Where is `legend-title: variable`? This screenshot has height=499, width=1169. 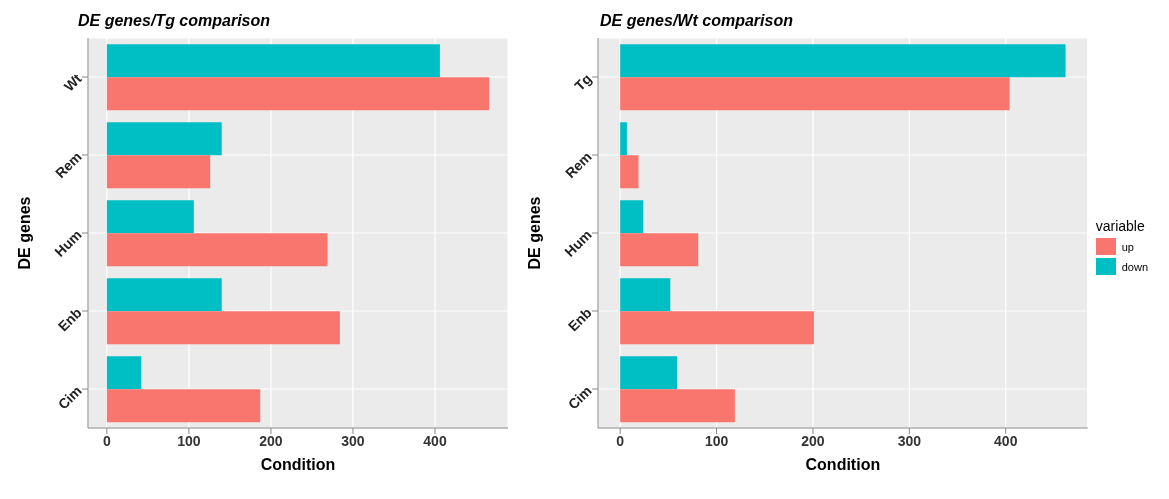
legend-title: variable is located at coordinates (1120, 226).